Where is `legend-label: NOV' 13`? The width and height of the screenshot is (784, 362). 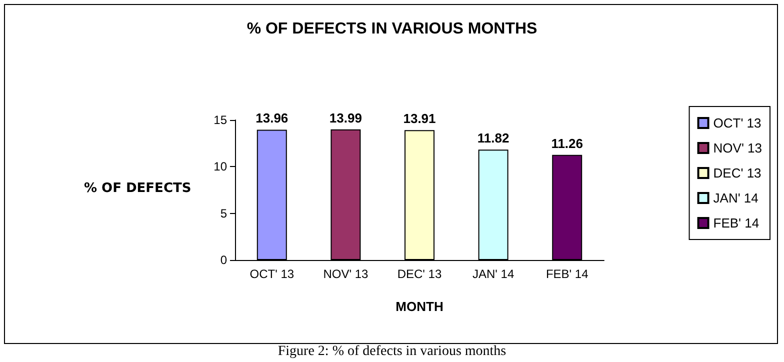
legend-label: NOV' 13 is located at coordinates (737, 148).